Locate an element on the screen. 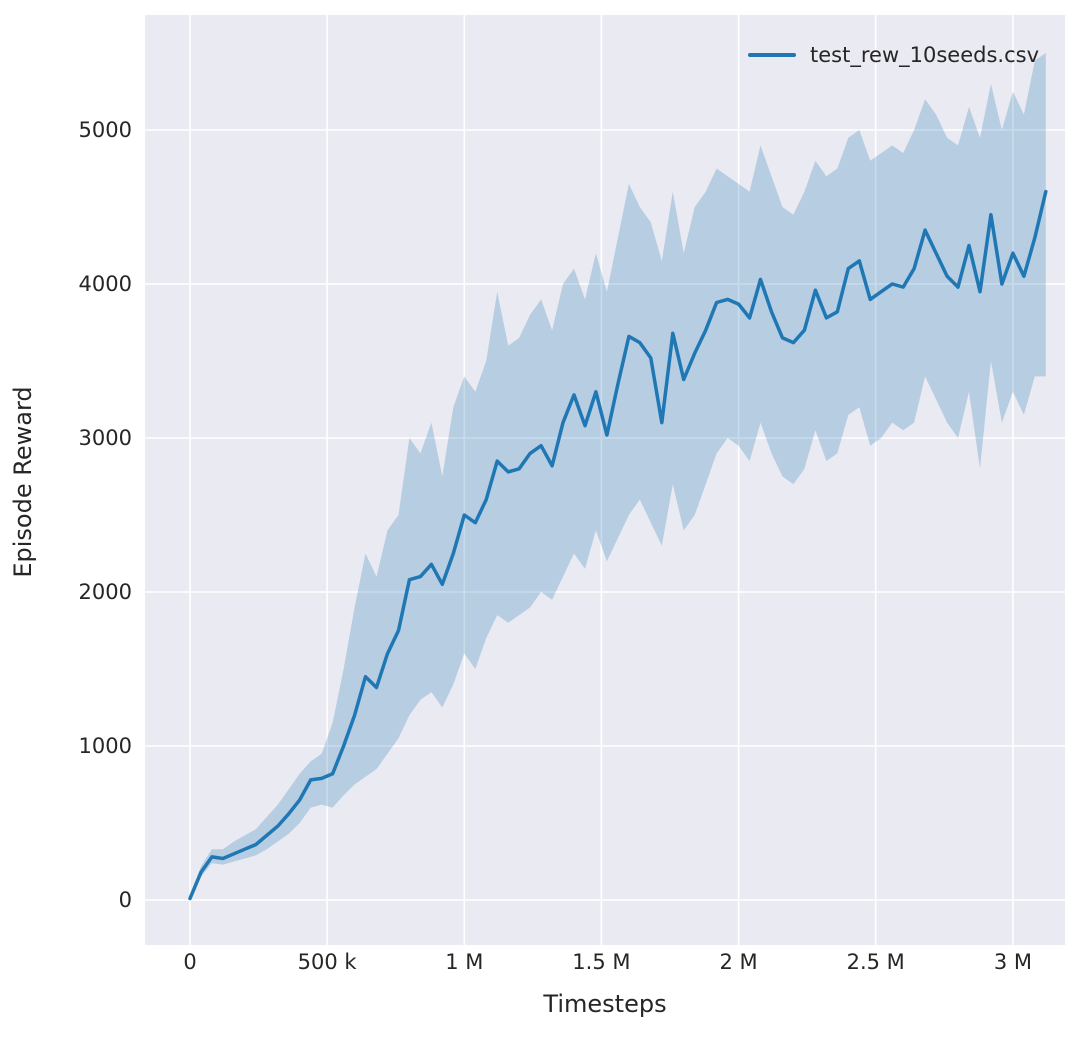  x-axis-label: Timesteps is located at coordinates (605, 1004).